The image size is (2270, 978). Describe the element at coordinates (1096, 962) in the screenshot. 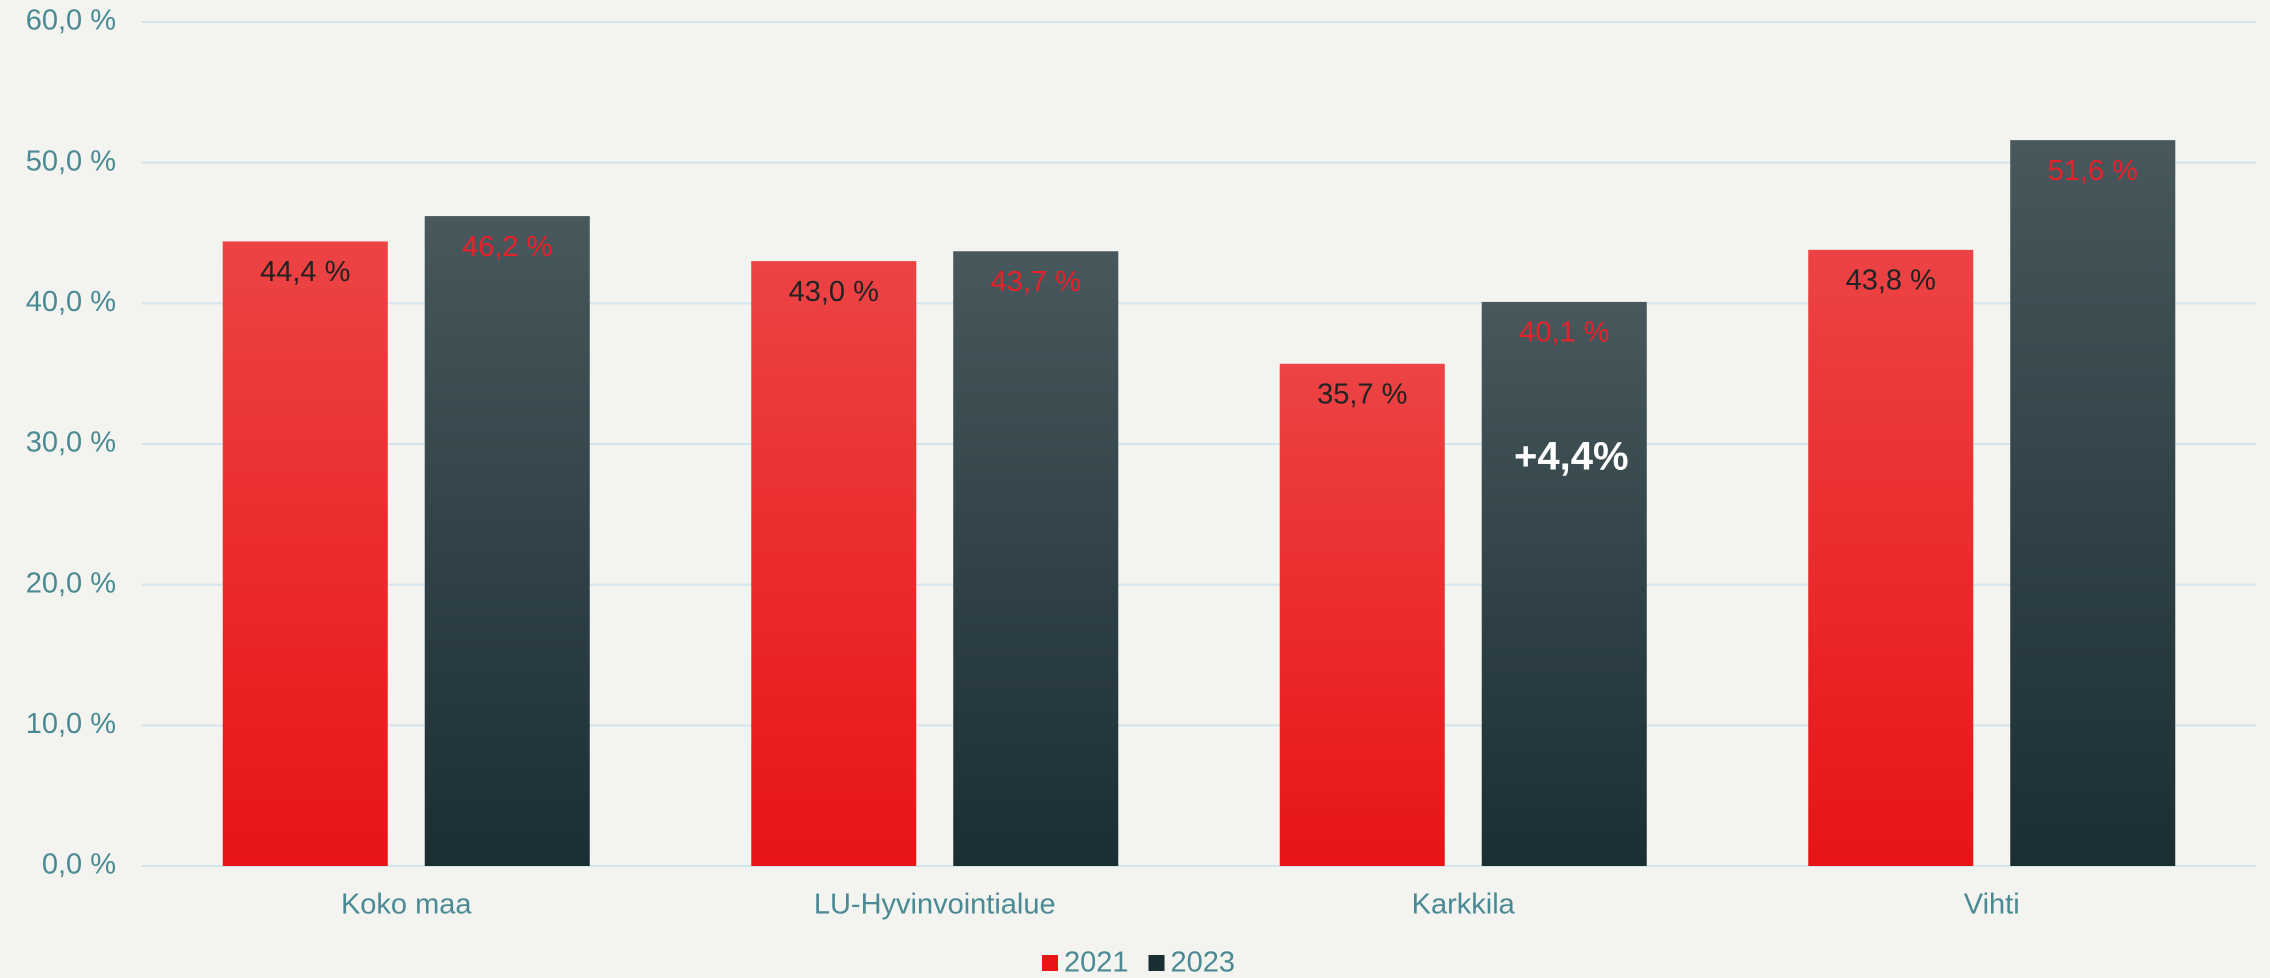

I see `legend-label: 2021` at that location.